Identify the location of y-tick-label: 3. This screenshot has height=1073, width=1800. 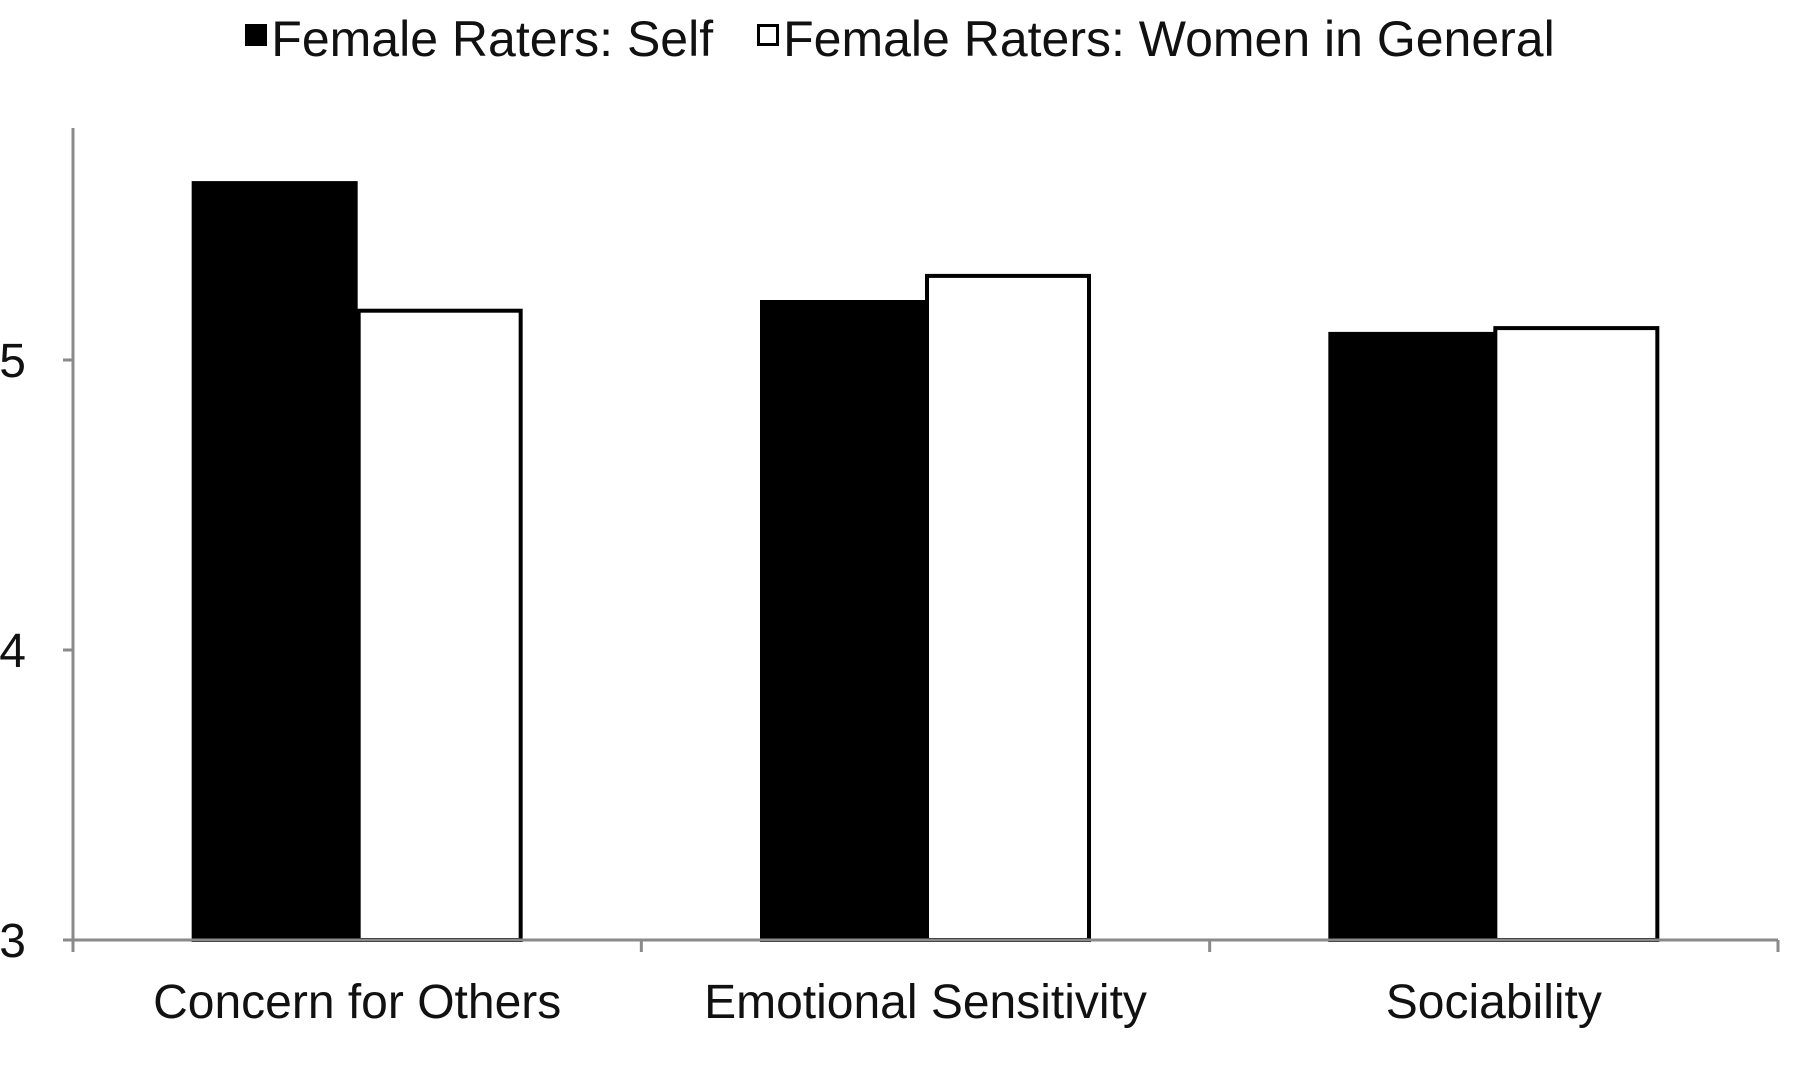
(13, 941).